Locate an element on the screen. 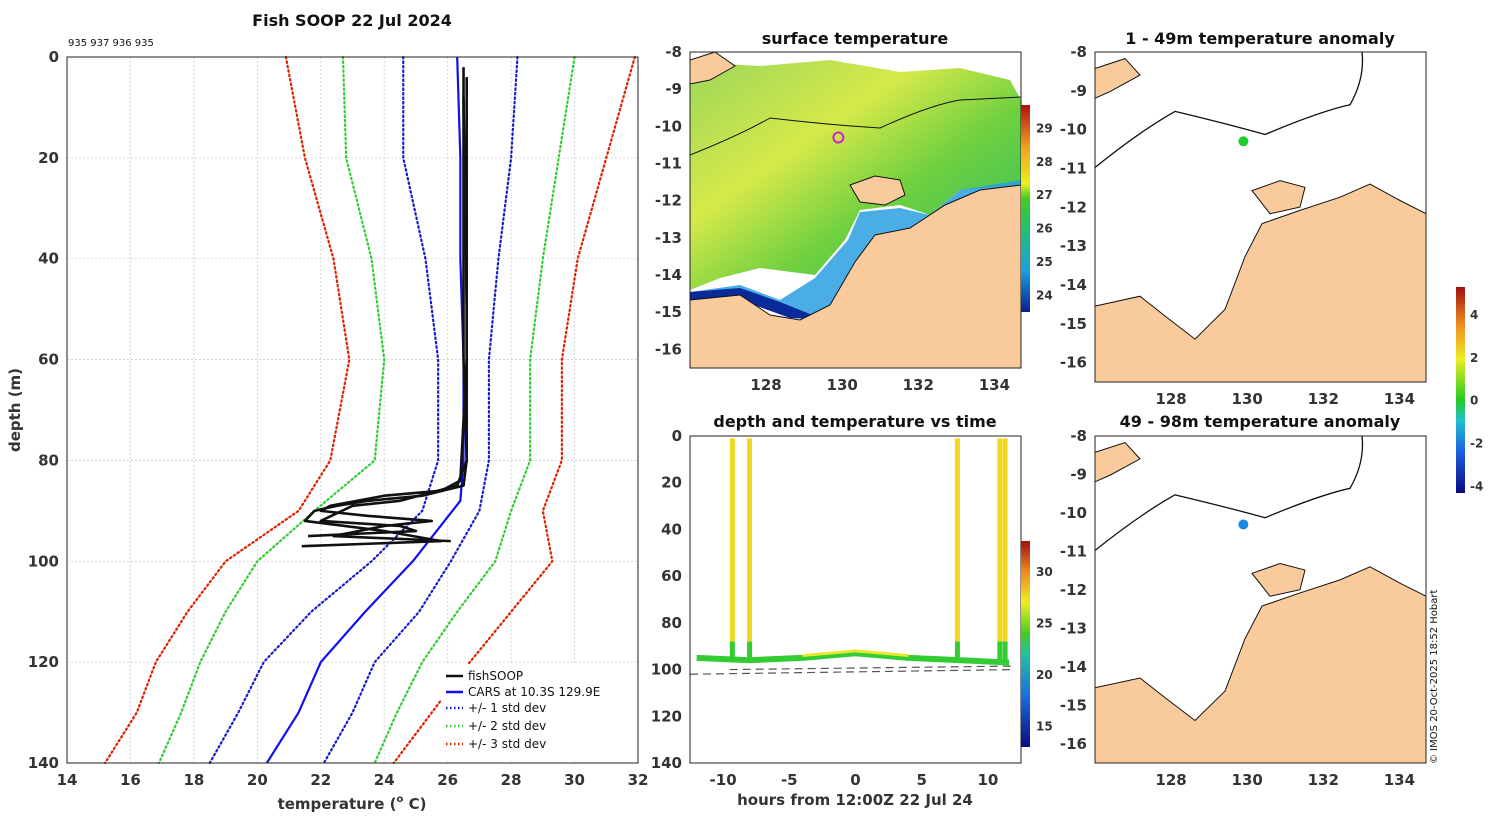 This screenshot has height=820, width=1500. anomaly-49-98-anomaly-point is located at coordinates (1243, 524).